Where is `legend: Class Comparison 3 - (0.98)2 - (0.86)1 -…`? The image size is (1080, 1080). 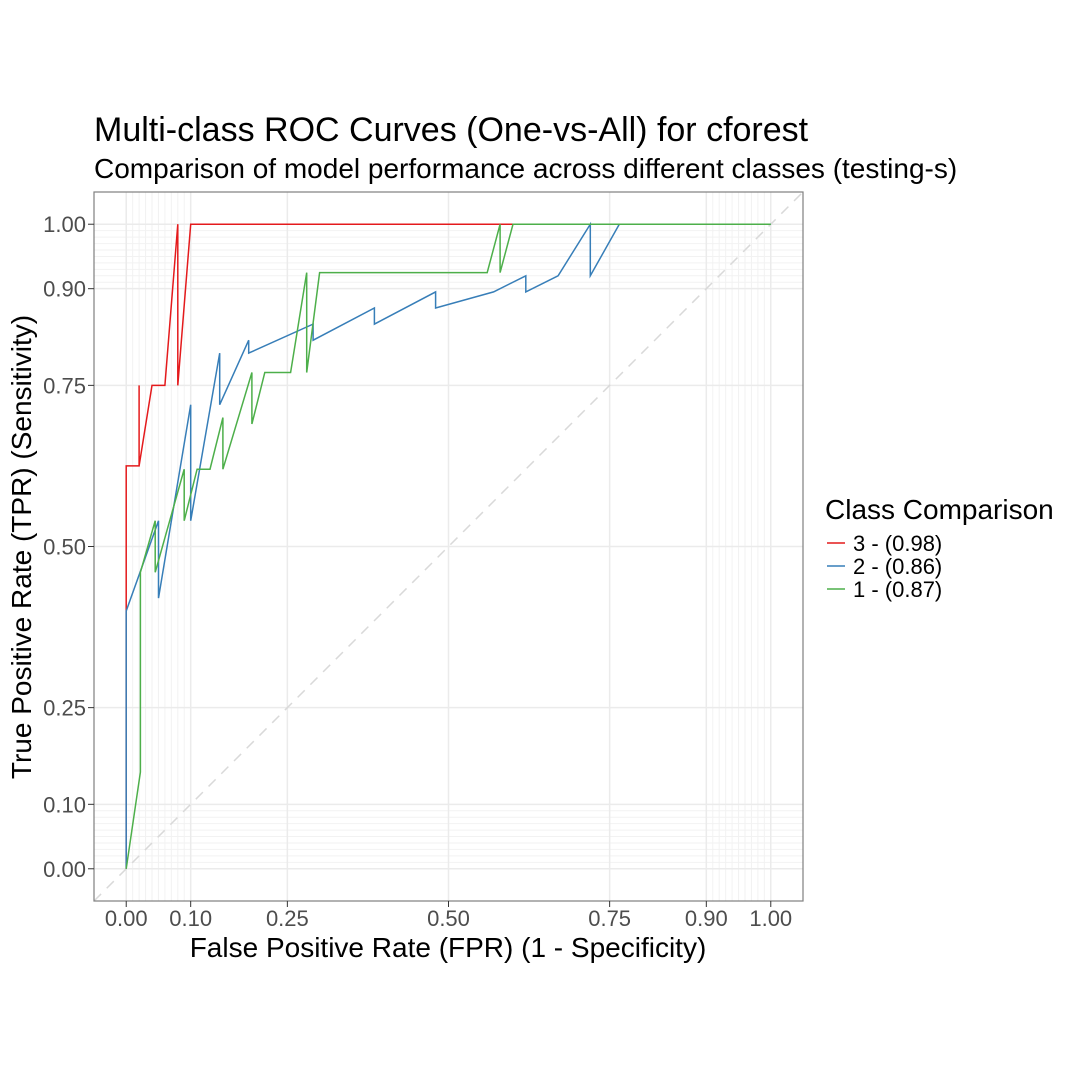
legend: Class Comparison 3 - (0.98)2 - (0.86)1 -… is located at coordinates (939, 548).